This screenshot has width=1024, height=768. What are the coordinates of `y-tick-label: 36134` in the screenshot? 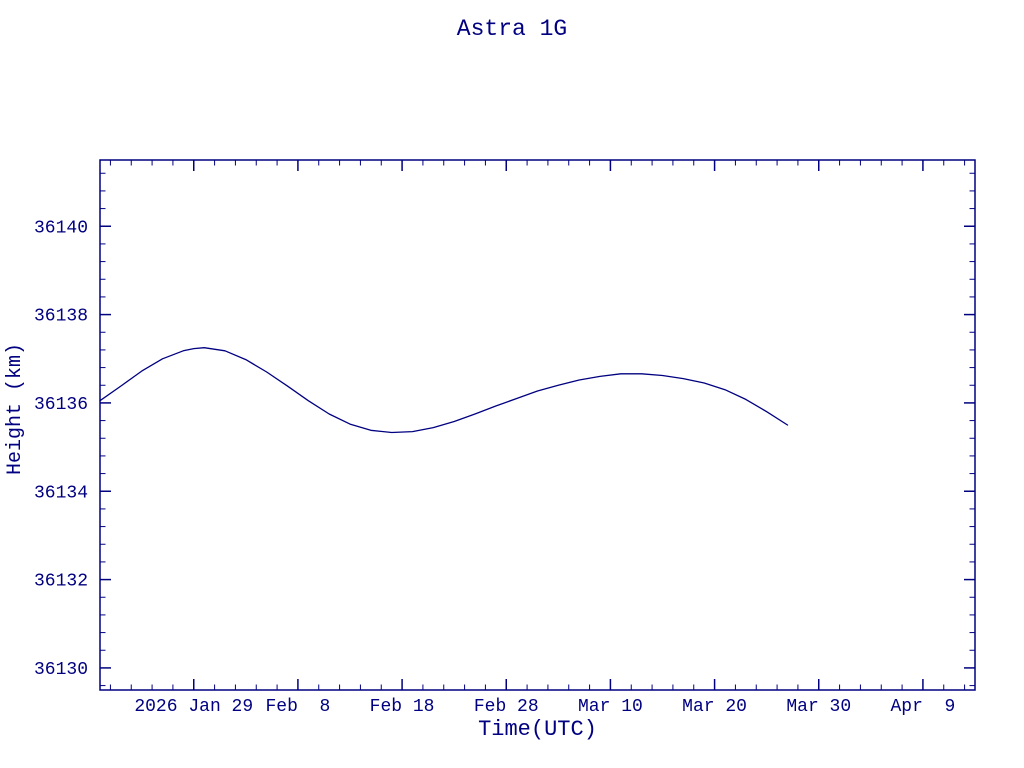 It's located at (61, 493).